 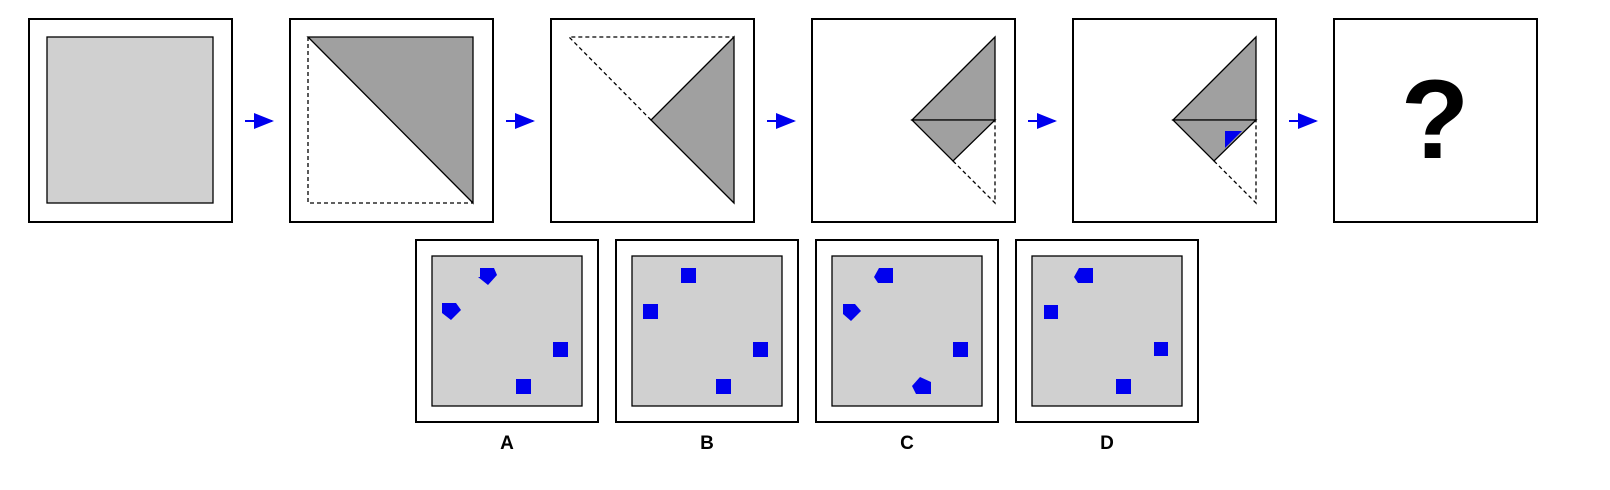 I want to click on step-3-second-fold, so click(x=652, y=120).